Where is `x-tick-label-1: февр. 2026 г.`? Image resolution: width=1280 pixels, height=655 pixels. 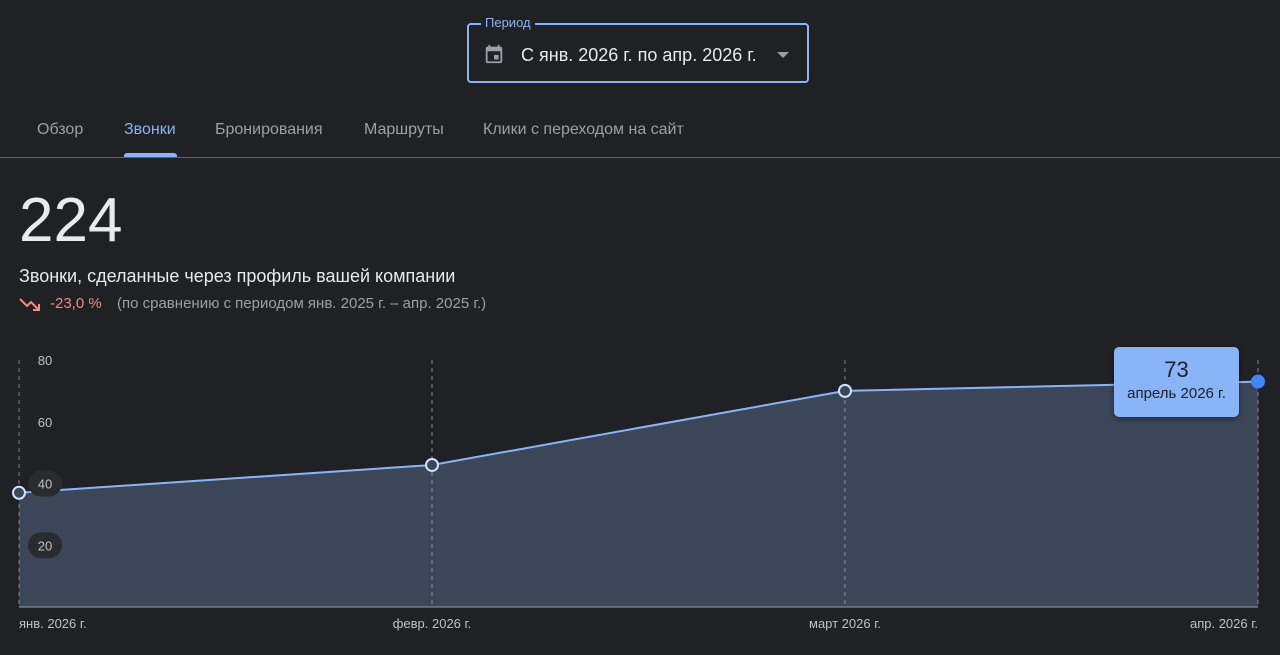
x-tick-label-1: февр. 2026 г. is located at coordinates (432, 623).